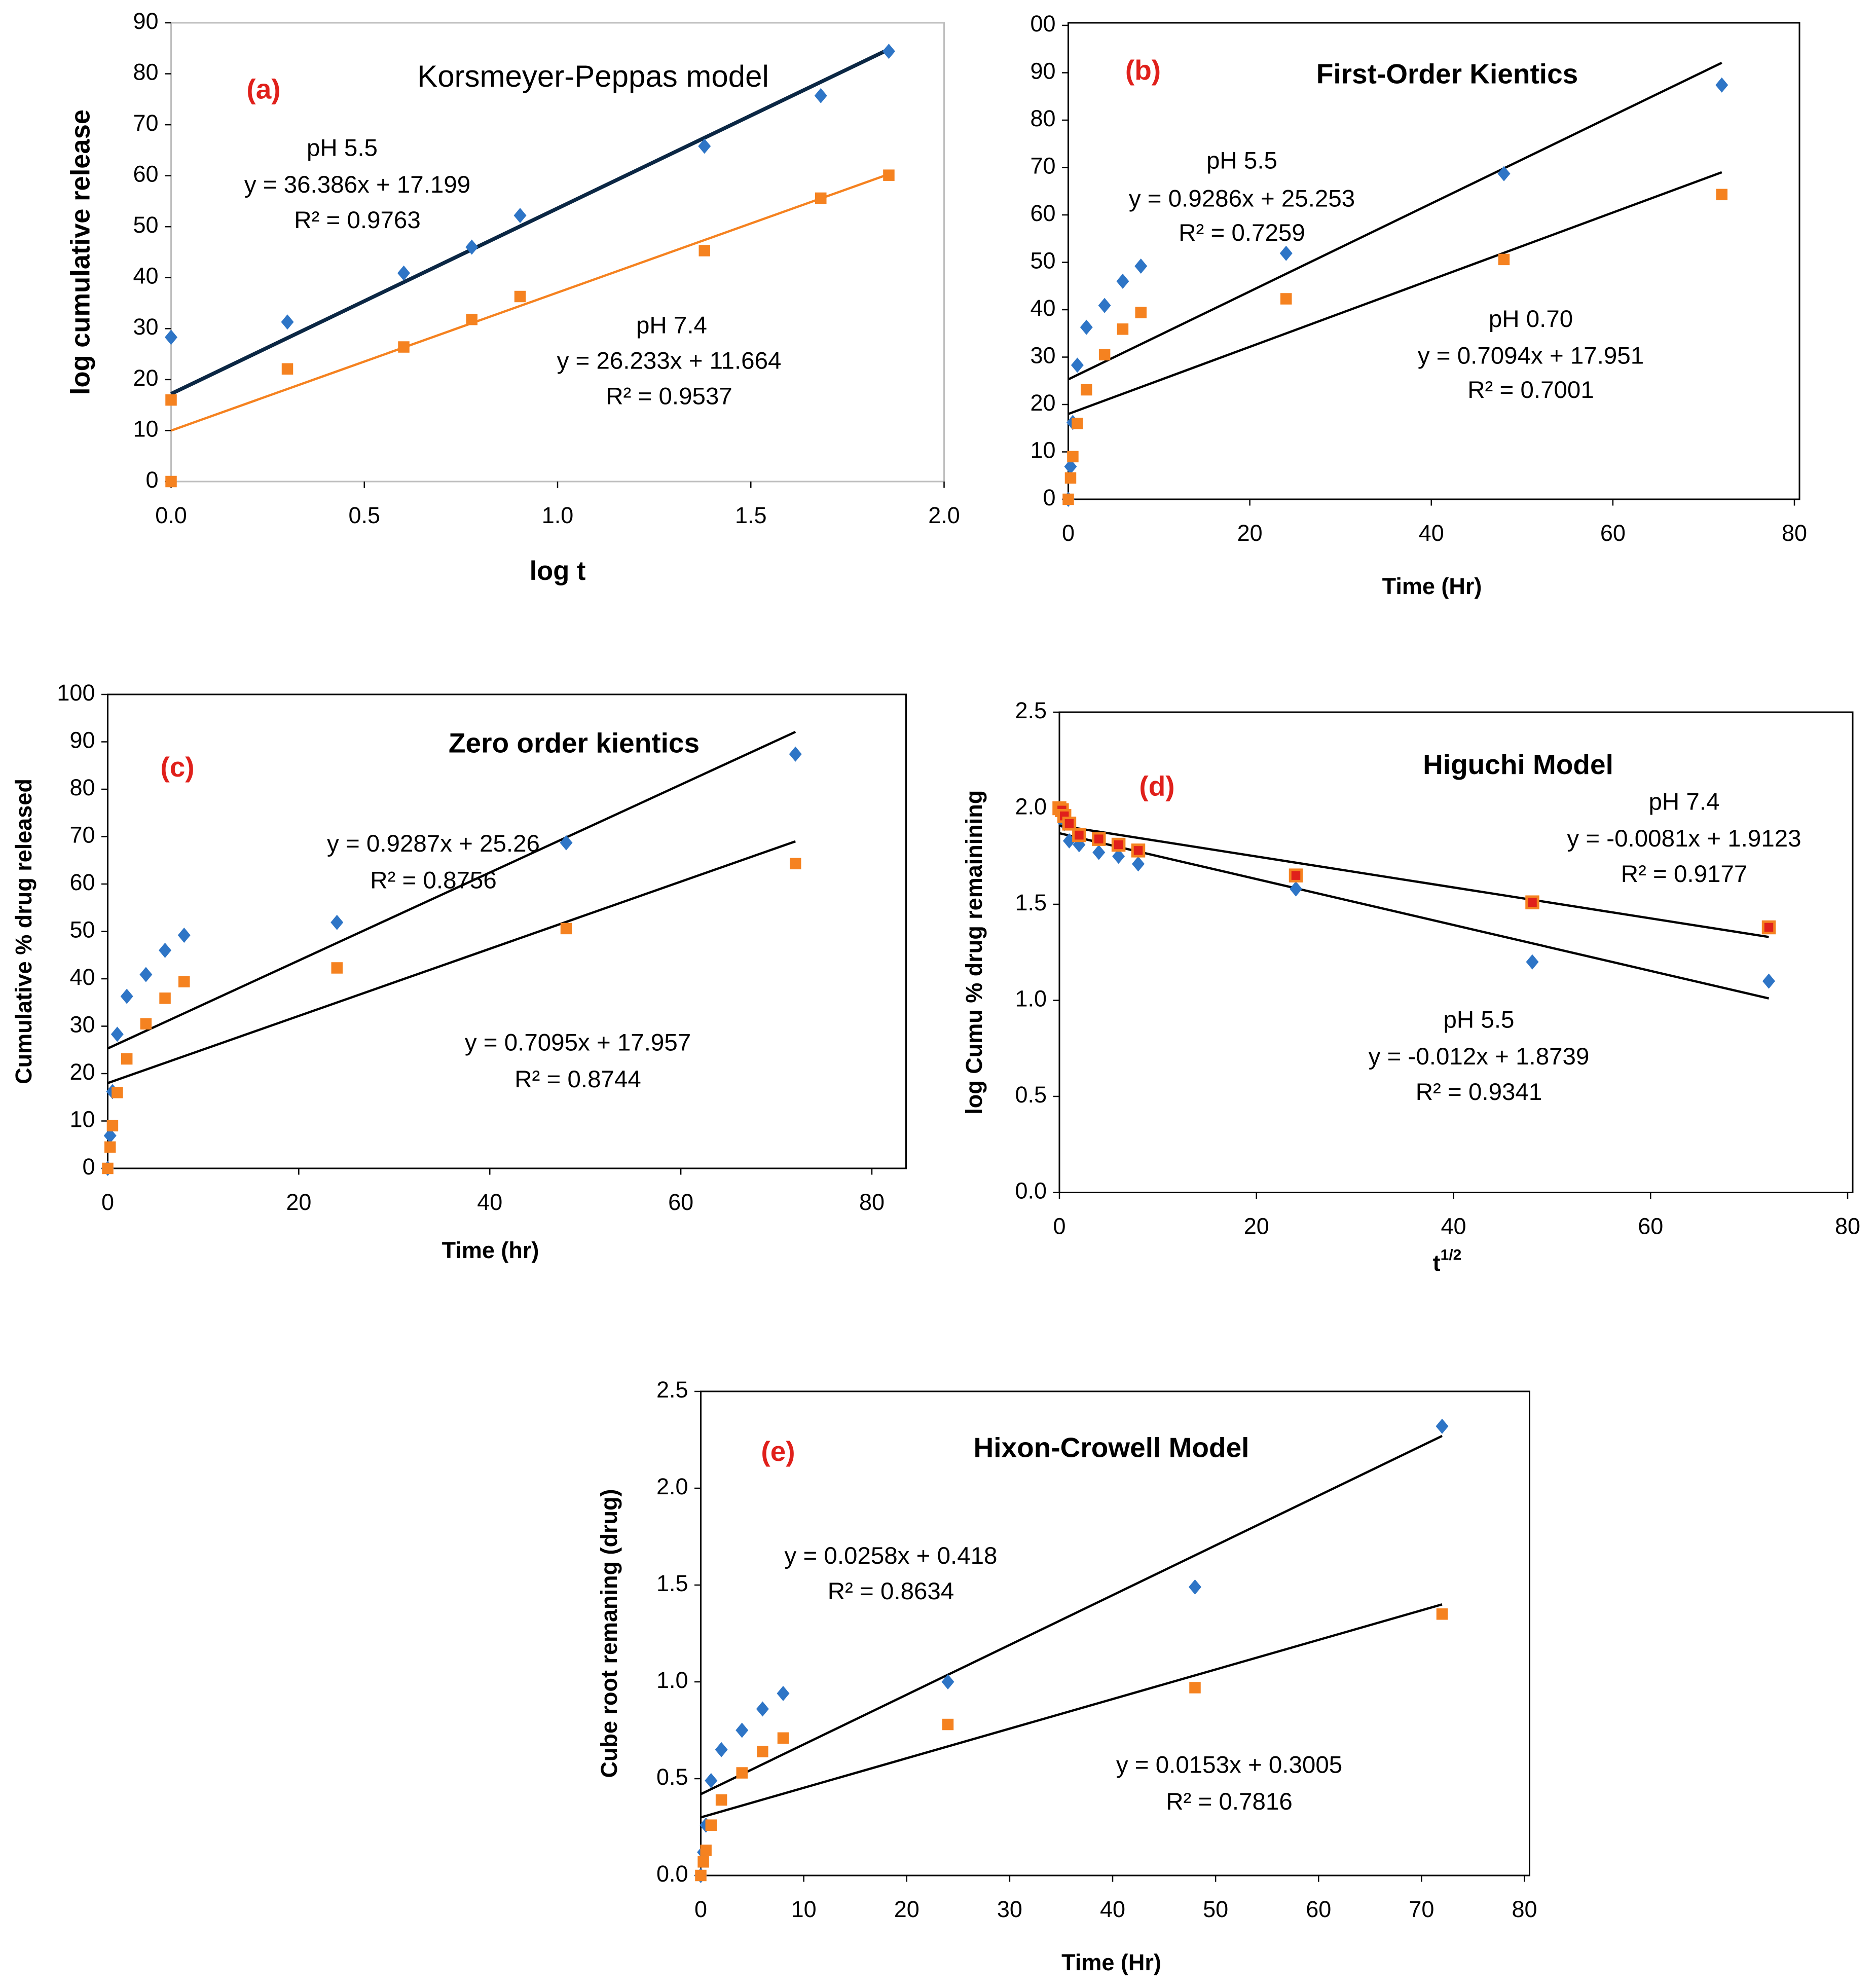  Describe the element at coordinates (357, 185) in the screenshot. I see `annotation: y = 36.386x + 17.199` at that location.